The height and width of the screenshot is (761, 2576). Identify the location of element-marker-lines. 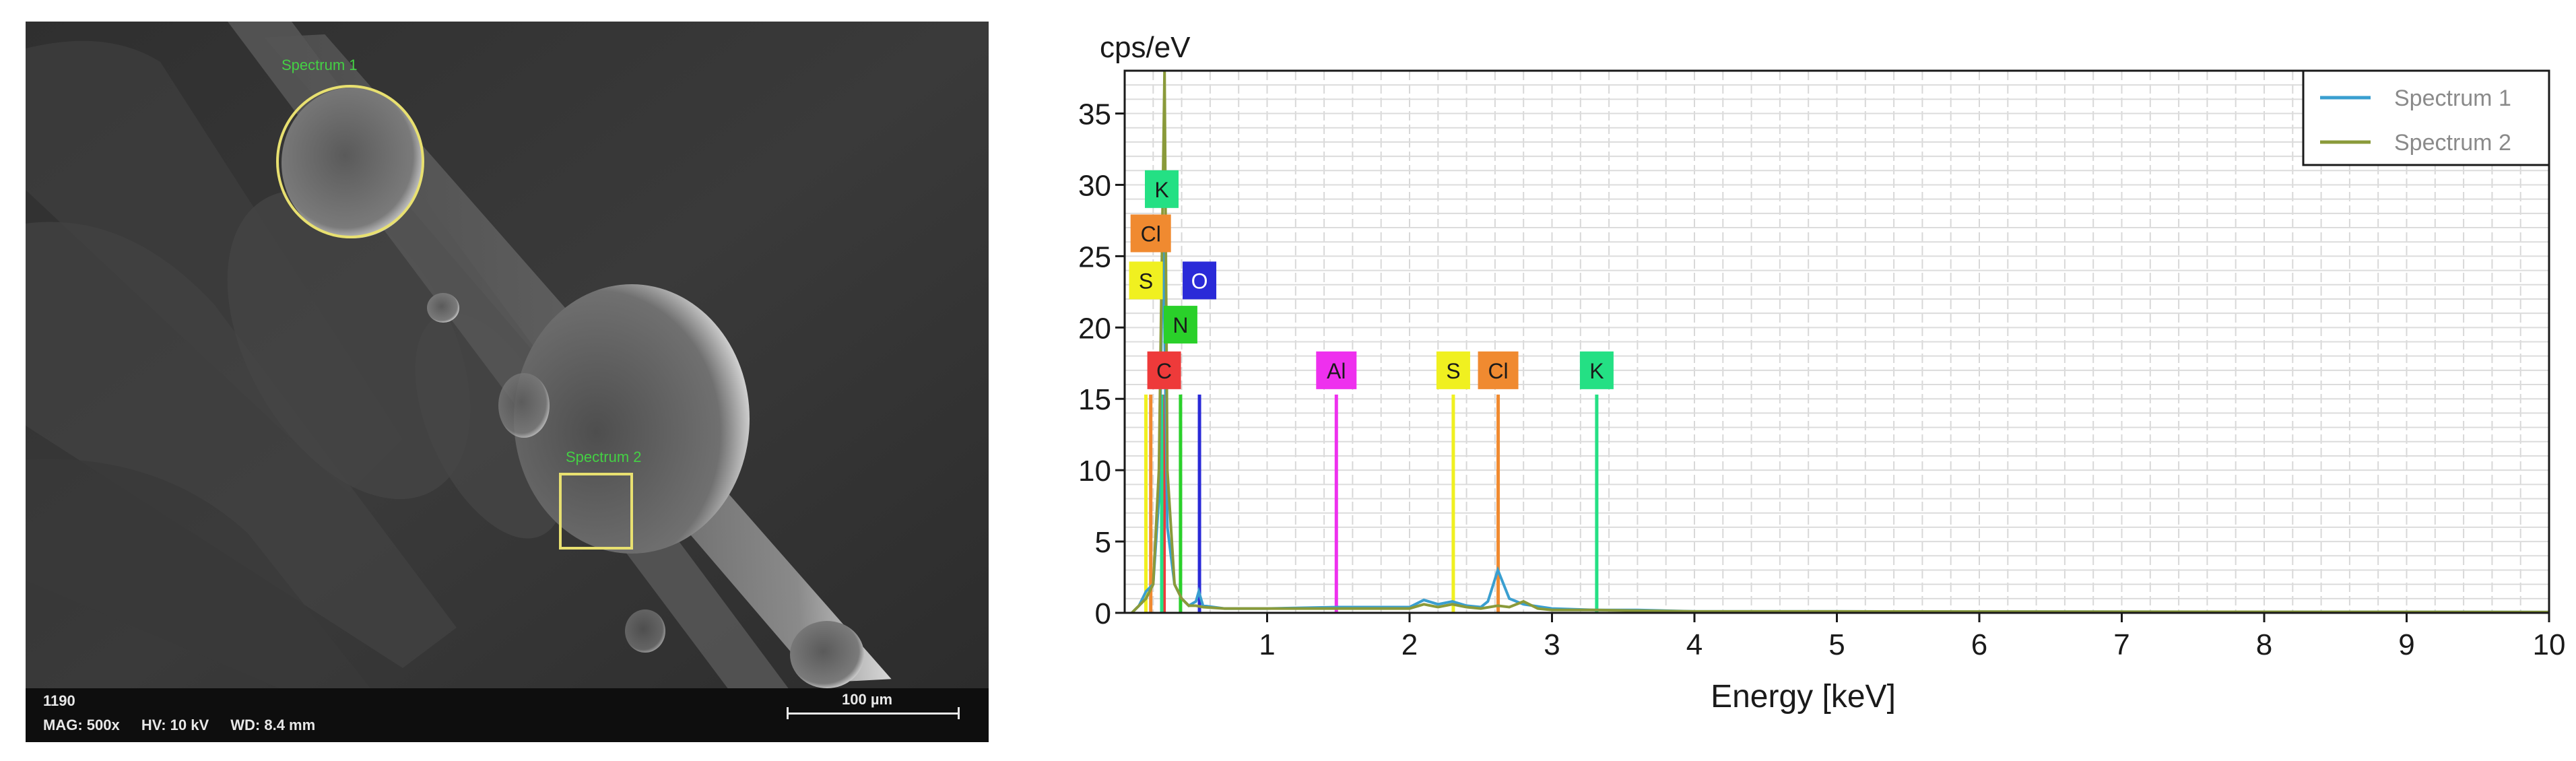
(1371, 504).